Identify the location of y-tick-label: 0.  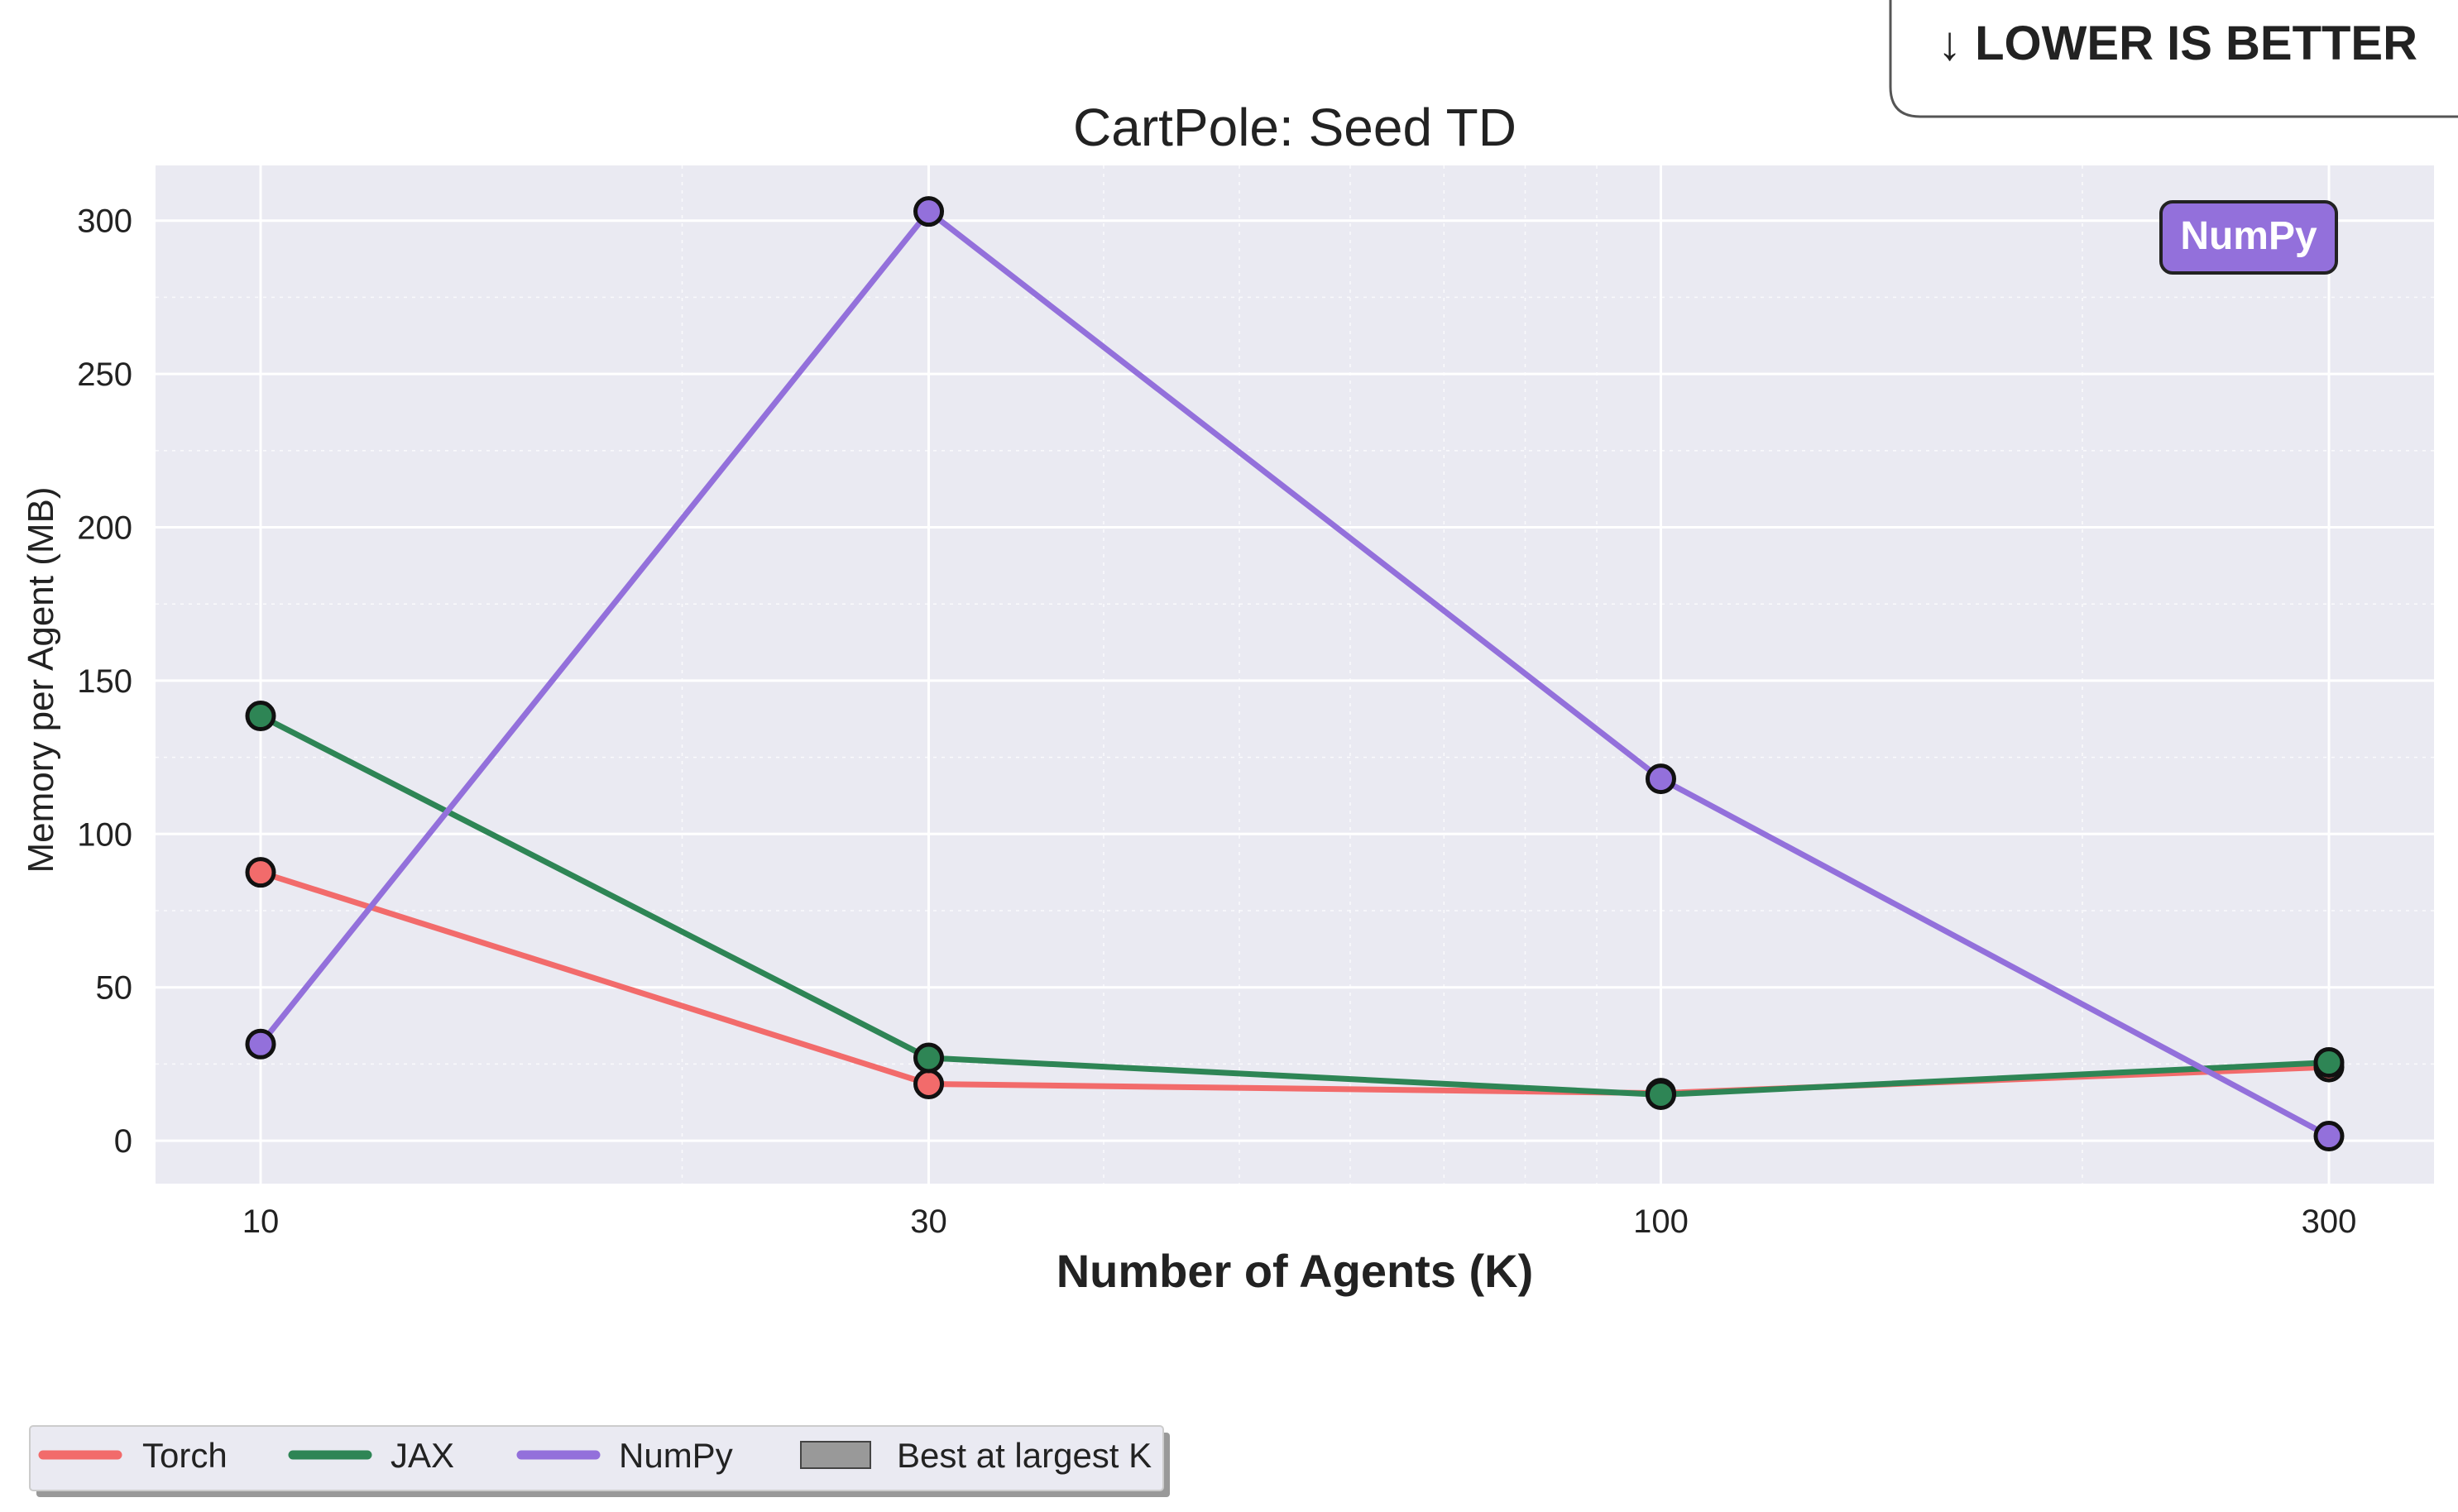
(123, 1141).